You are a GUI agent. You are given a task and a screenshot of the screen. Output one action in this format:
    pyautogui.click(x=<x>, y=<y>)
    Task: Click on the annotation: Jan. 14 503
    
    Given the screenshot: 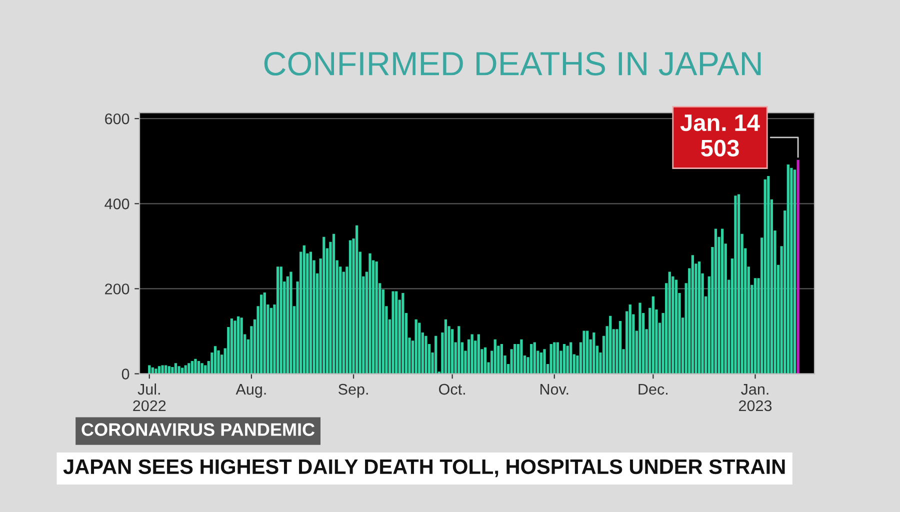 What is the action you would take?
    pyautogui.click(x=720, y=135)
    